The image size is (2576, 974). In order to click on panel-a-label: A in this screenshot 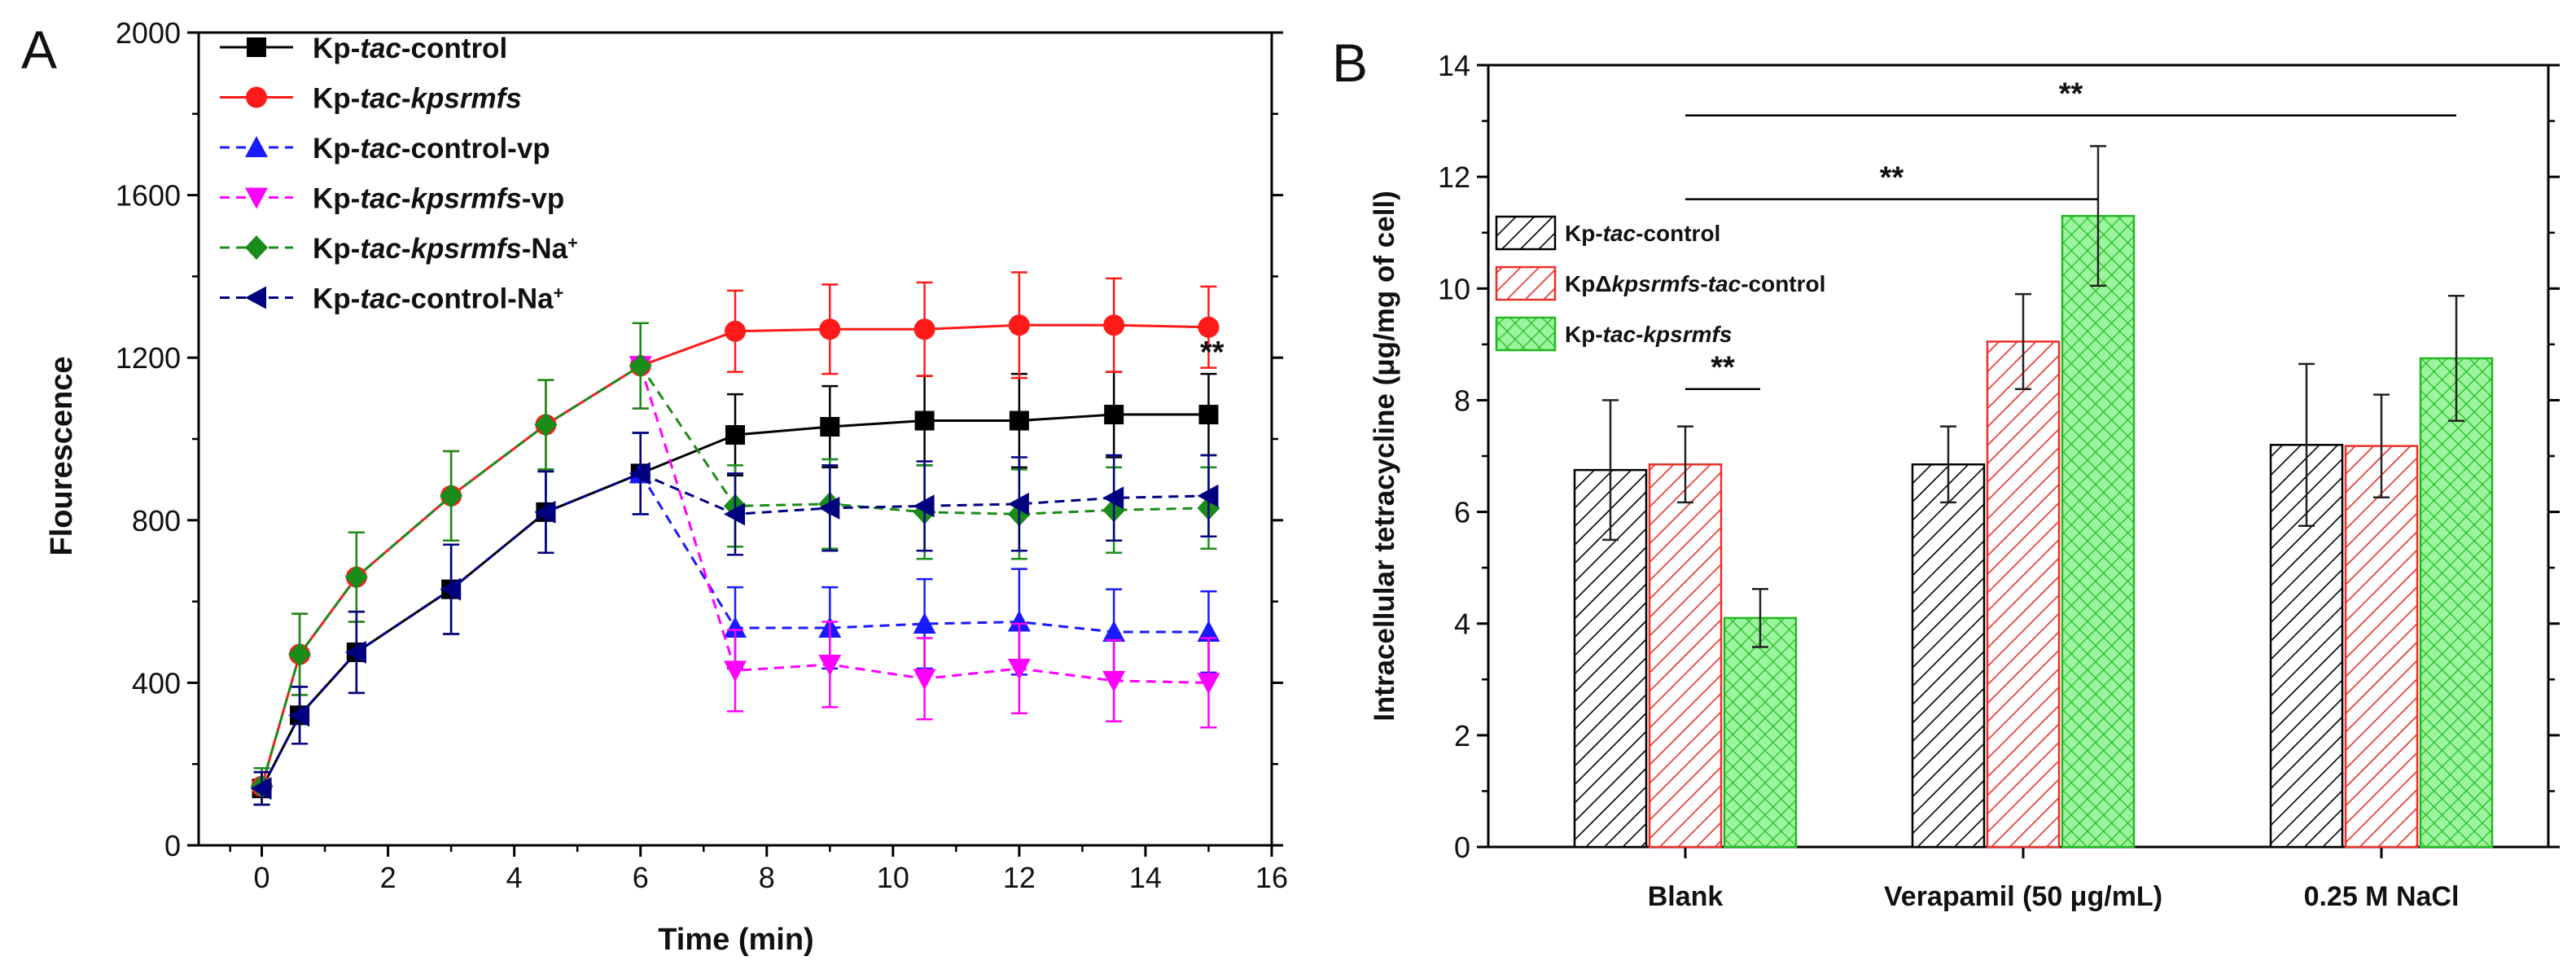, I will do `click(39, 50)`.